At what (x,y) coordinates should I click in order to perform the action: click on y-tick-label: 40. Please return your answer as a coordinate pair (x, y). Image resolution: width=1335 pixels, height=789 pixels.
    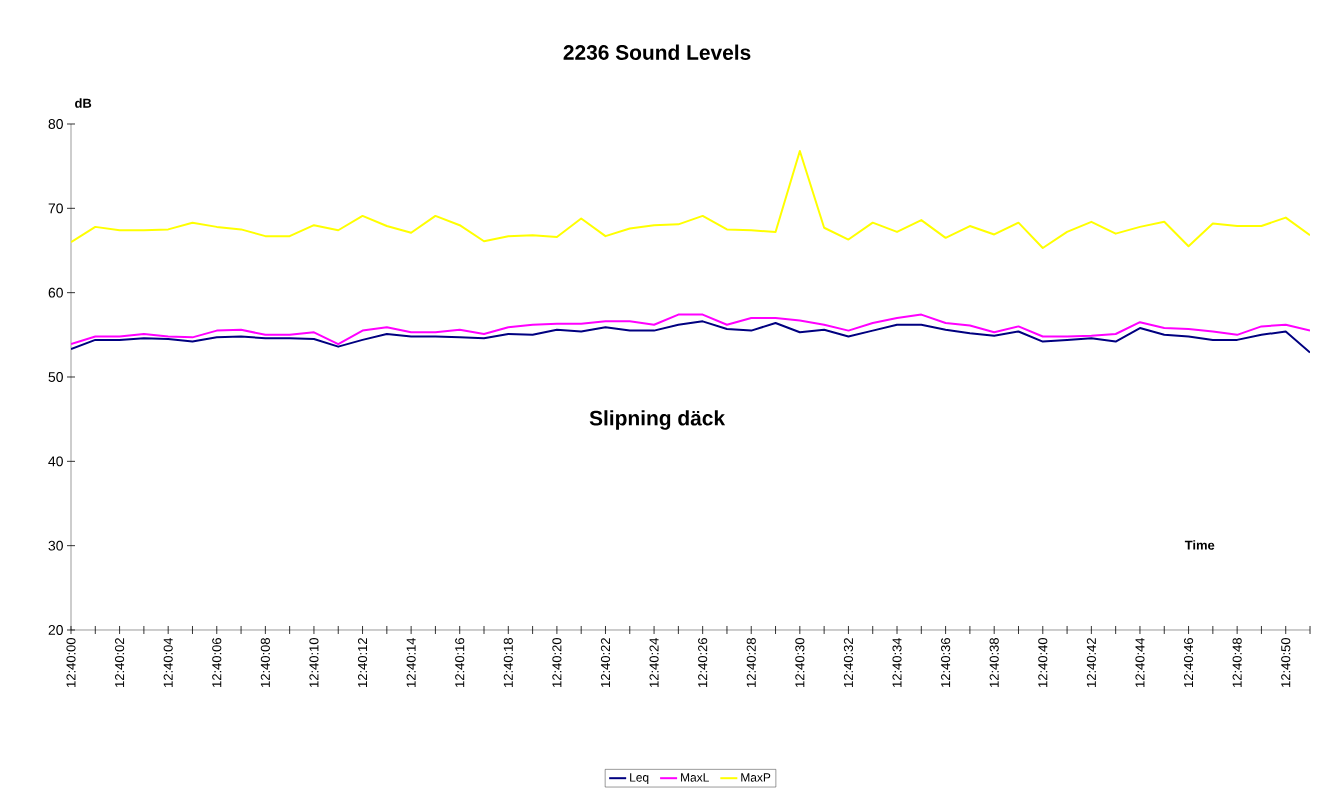
    Looking at the image, I should click on (55, 461).